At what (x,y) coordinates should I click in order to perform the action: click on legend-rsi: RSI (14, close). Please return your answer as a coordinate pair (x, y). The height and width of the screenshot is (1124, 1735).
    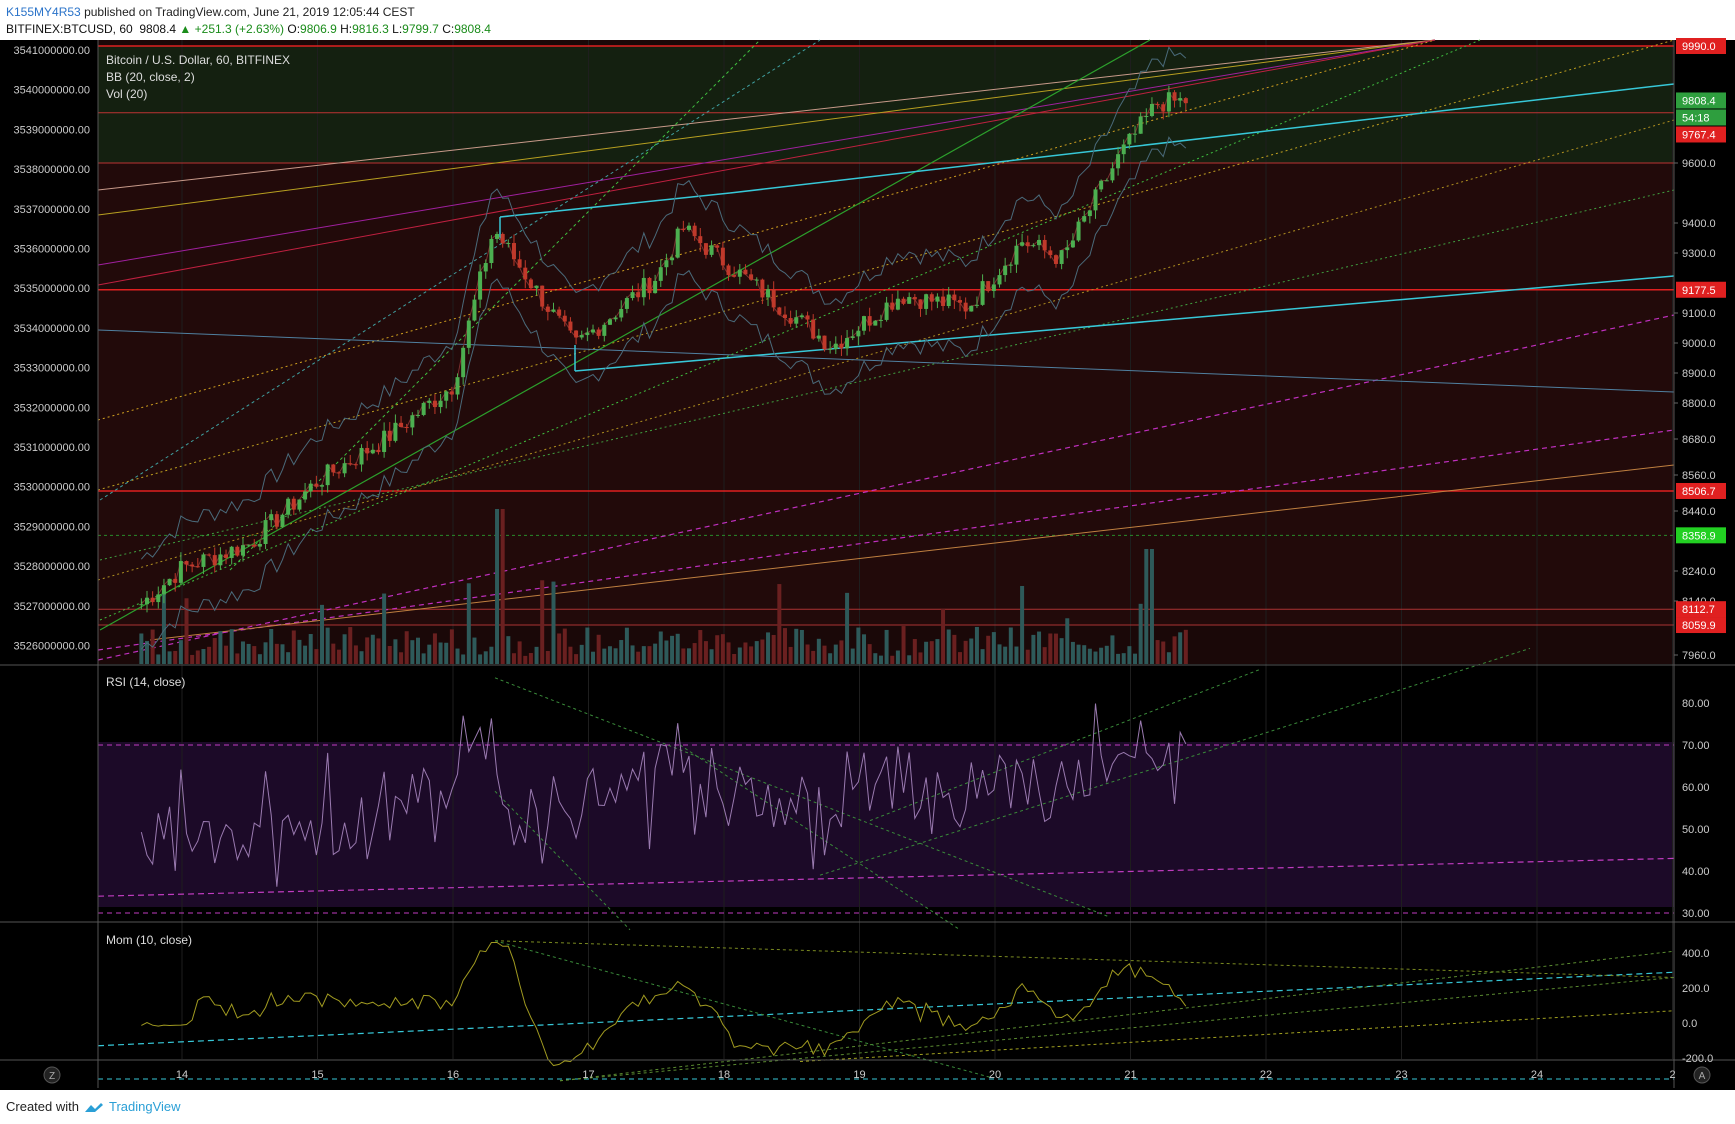
    Looking at the image, I should click on (145, 682).